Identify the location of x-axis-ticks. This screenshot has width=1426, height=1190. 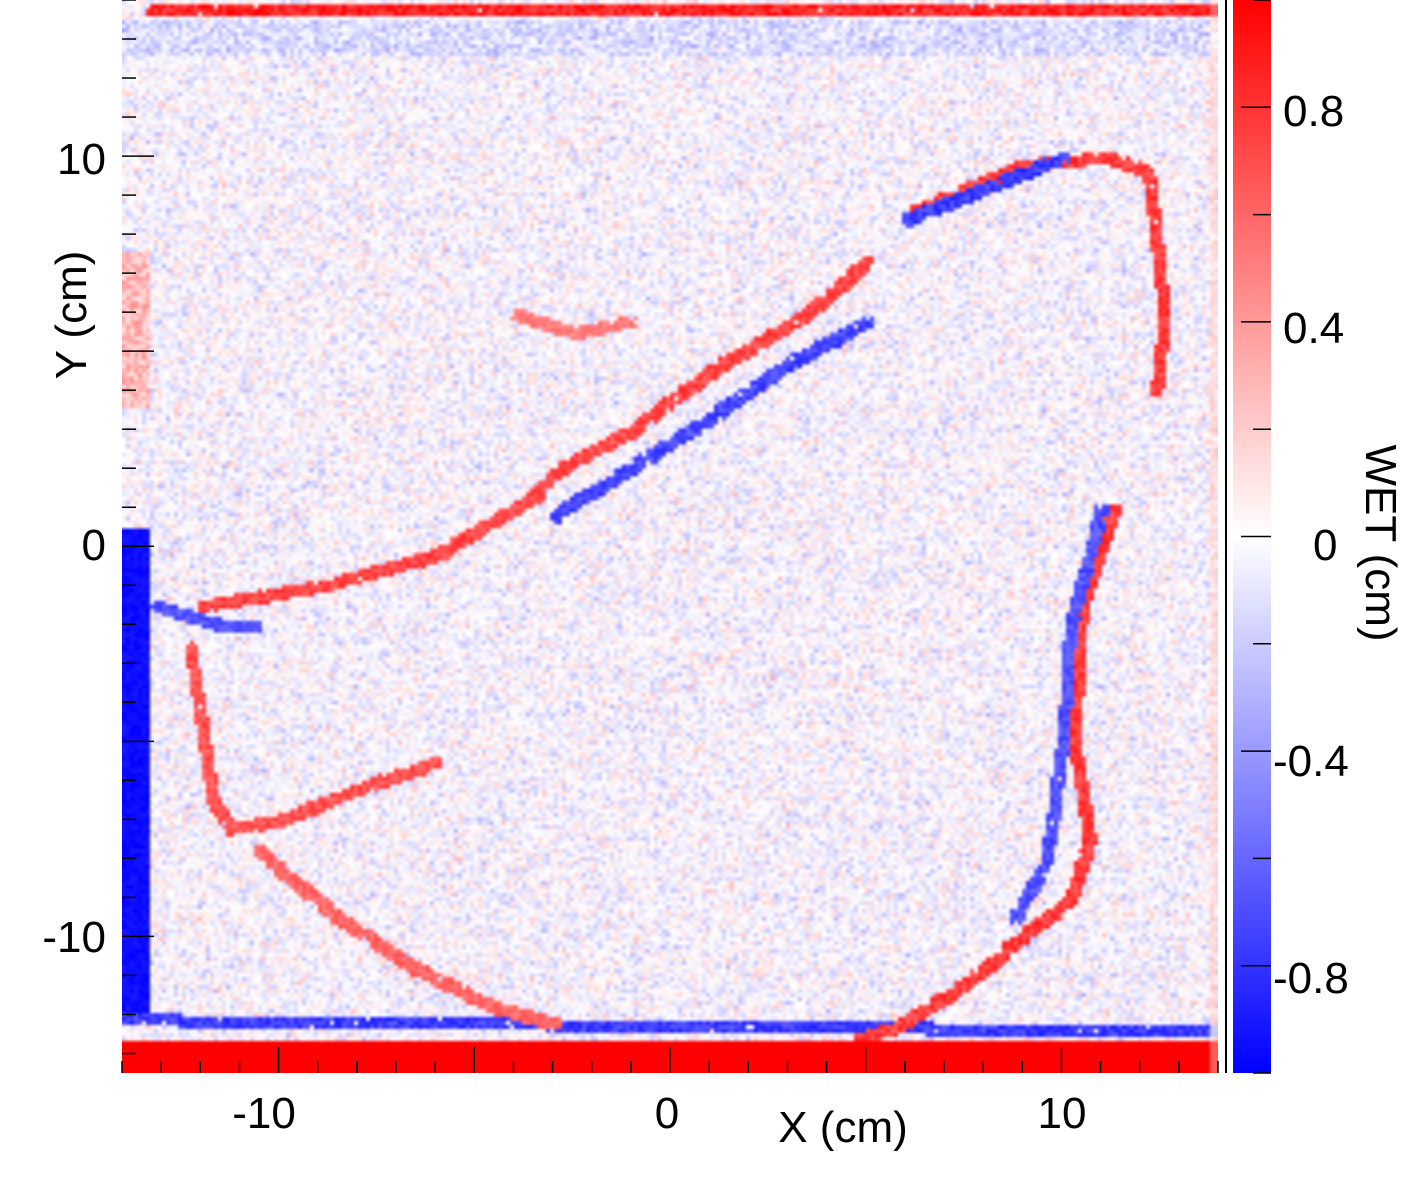
(670, 1060).